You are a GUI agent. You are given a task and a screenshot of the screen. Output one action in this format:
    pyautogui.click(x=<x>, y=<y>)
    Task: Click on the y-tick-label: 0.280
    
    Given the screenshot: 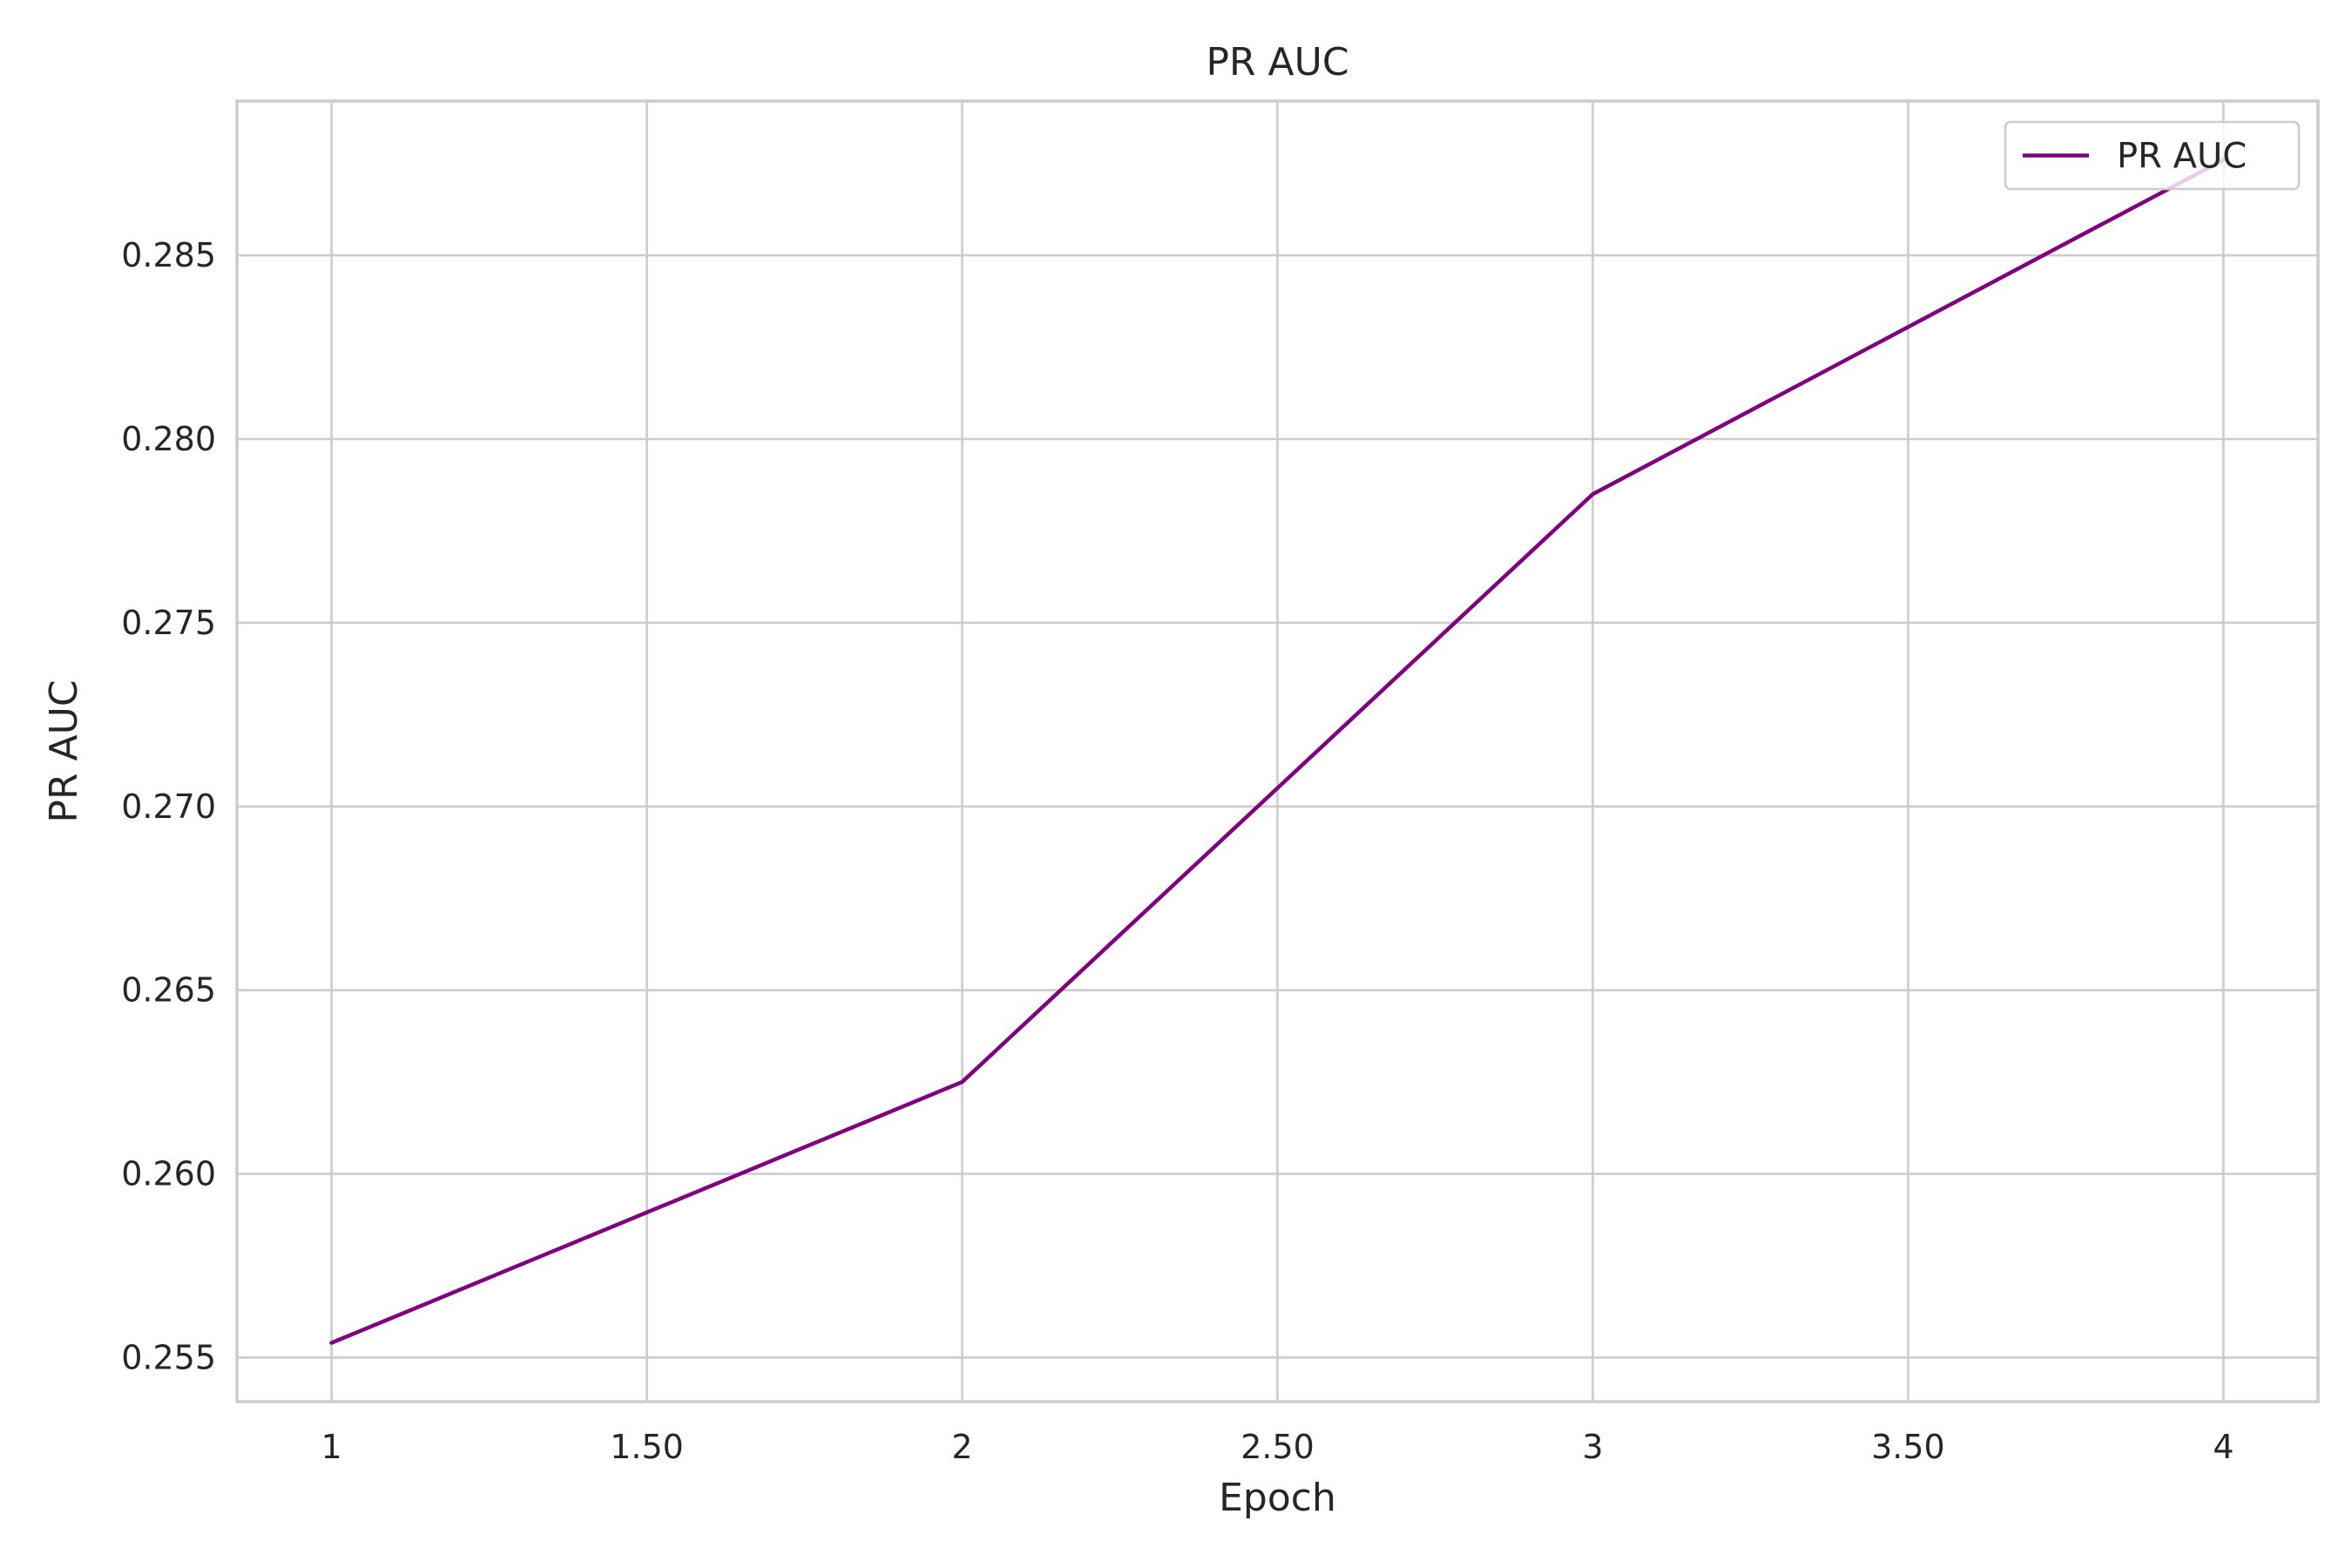 What is the action you would take?
    pyautogui.click(x=168, y=439)
    